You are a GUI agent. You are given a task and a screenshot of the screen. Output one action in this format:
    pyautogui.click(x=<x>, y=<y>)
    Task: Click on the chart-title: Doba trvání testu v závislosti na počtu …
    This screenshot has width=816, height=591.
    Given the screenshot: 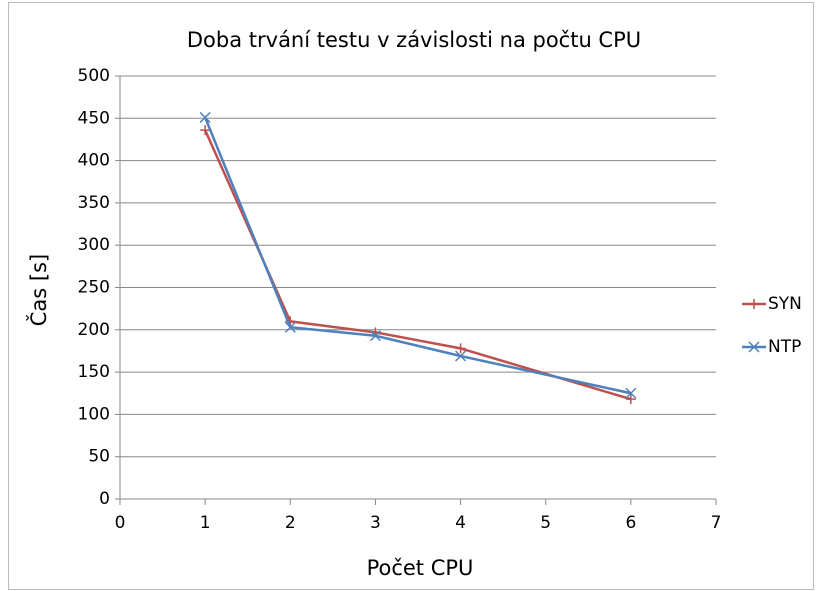 What is the action you would take?
    pyautogui.click(x=414, y=40)
    